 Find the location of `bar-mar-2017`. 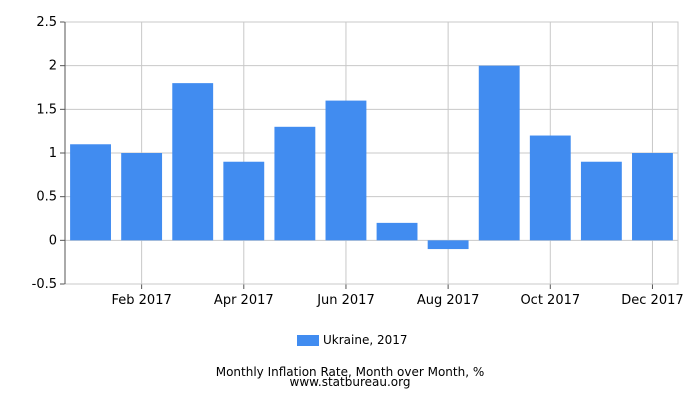

bar-mar-2017 is located at coordinates (193, 162).